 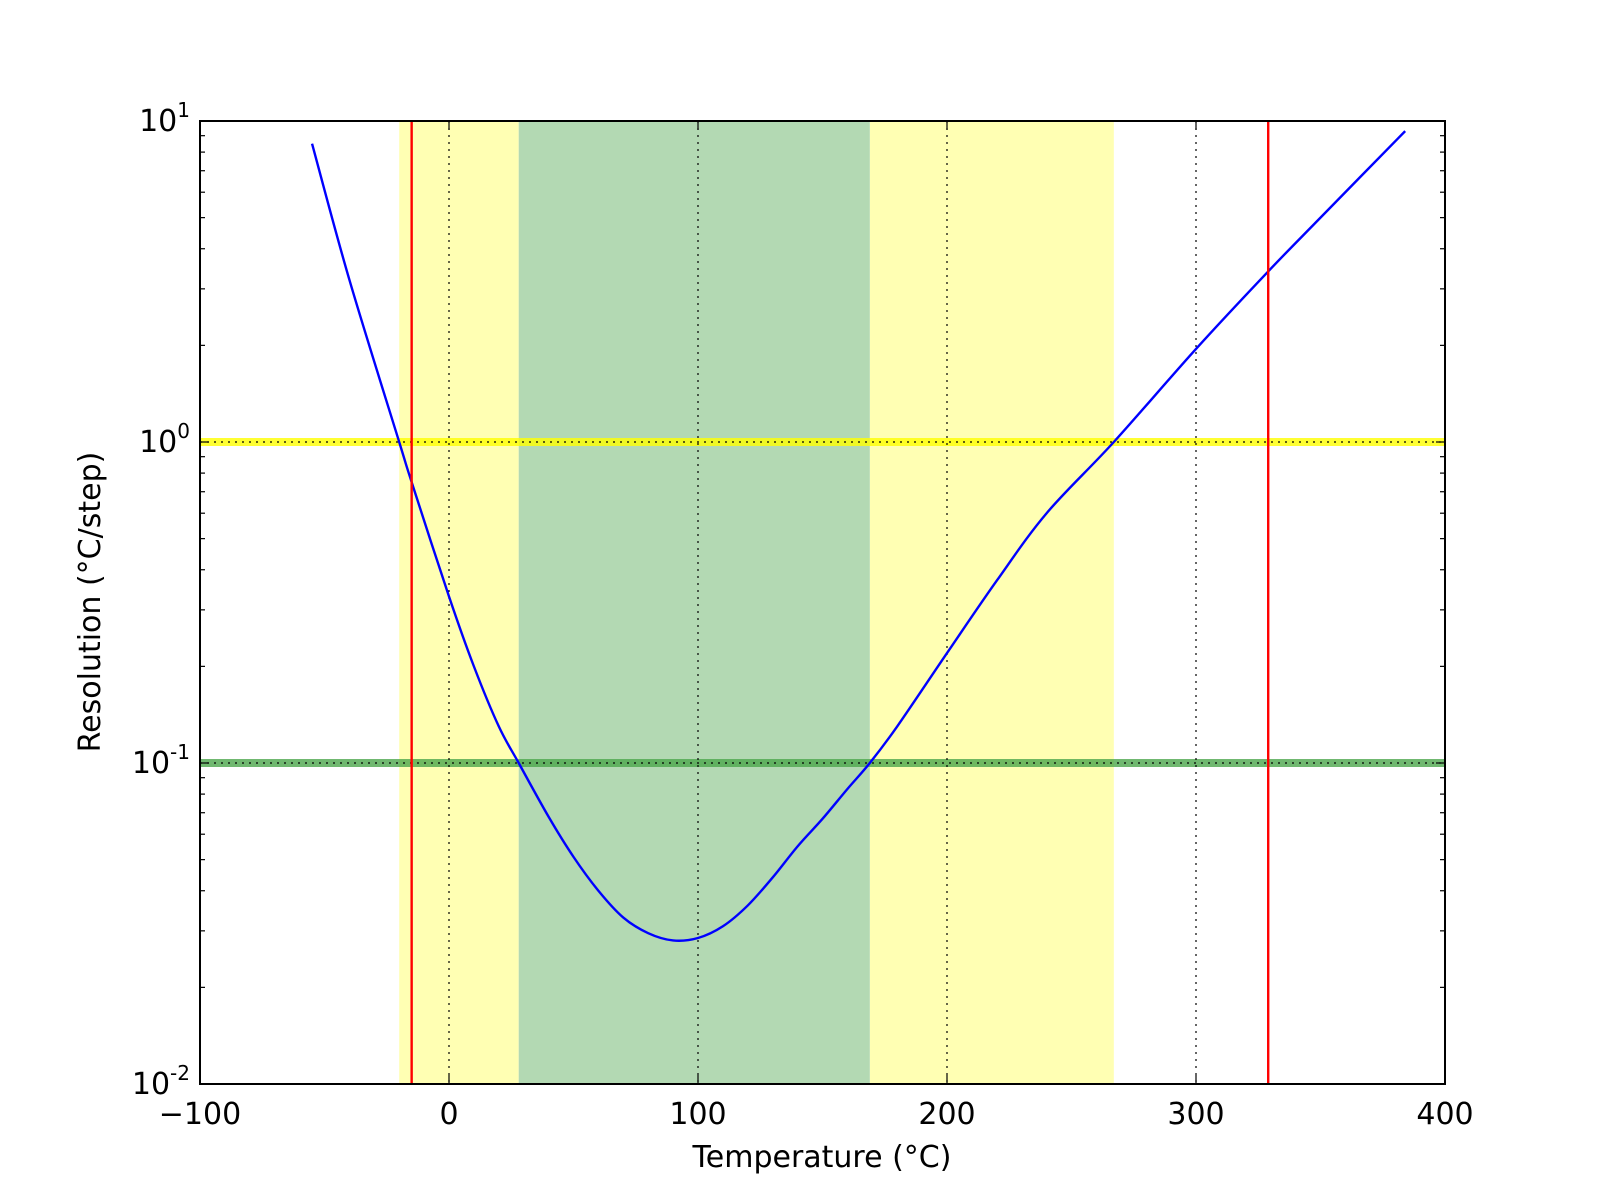 I want to click on x-tick-label-3: 100, so click(x=697, y=1114).